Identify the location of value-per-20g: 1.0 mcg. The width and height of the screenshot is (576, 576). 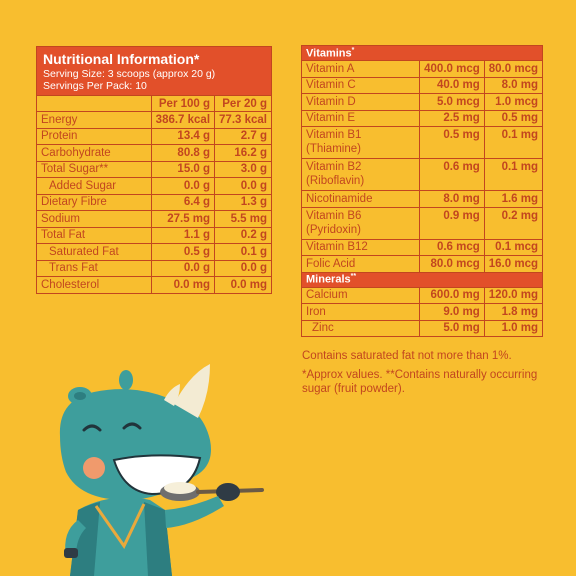
(513, 102).